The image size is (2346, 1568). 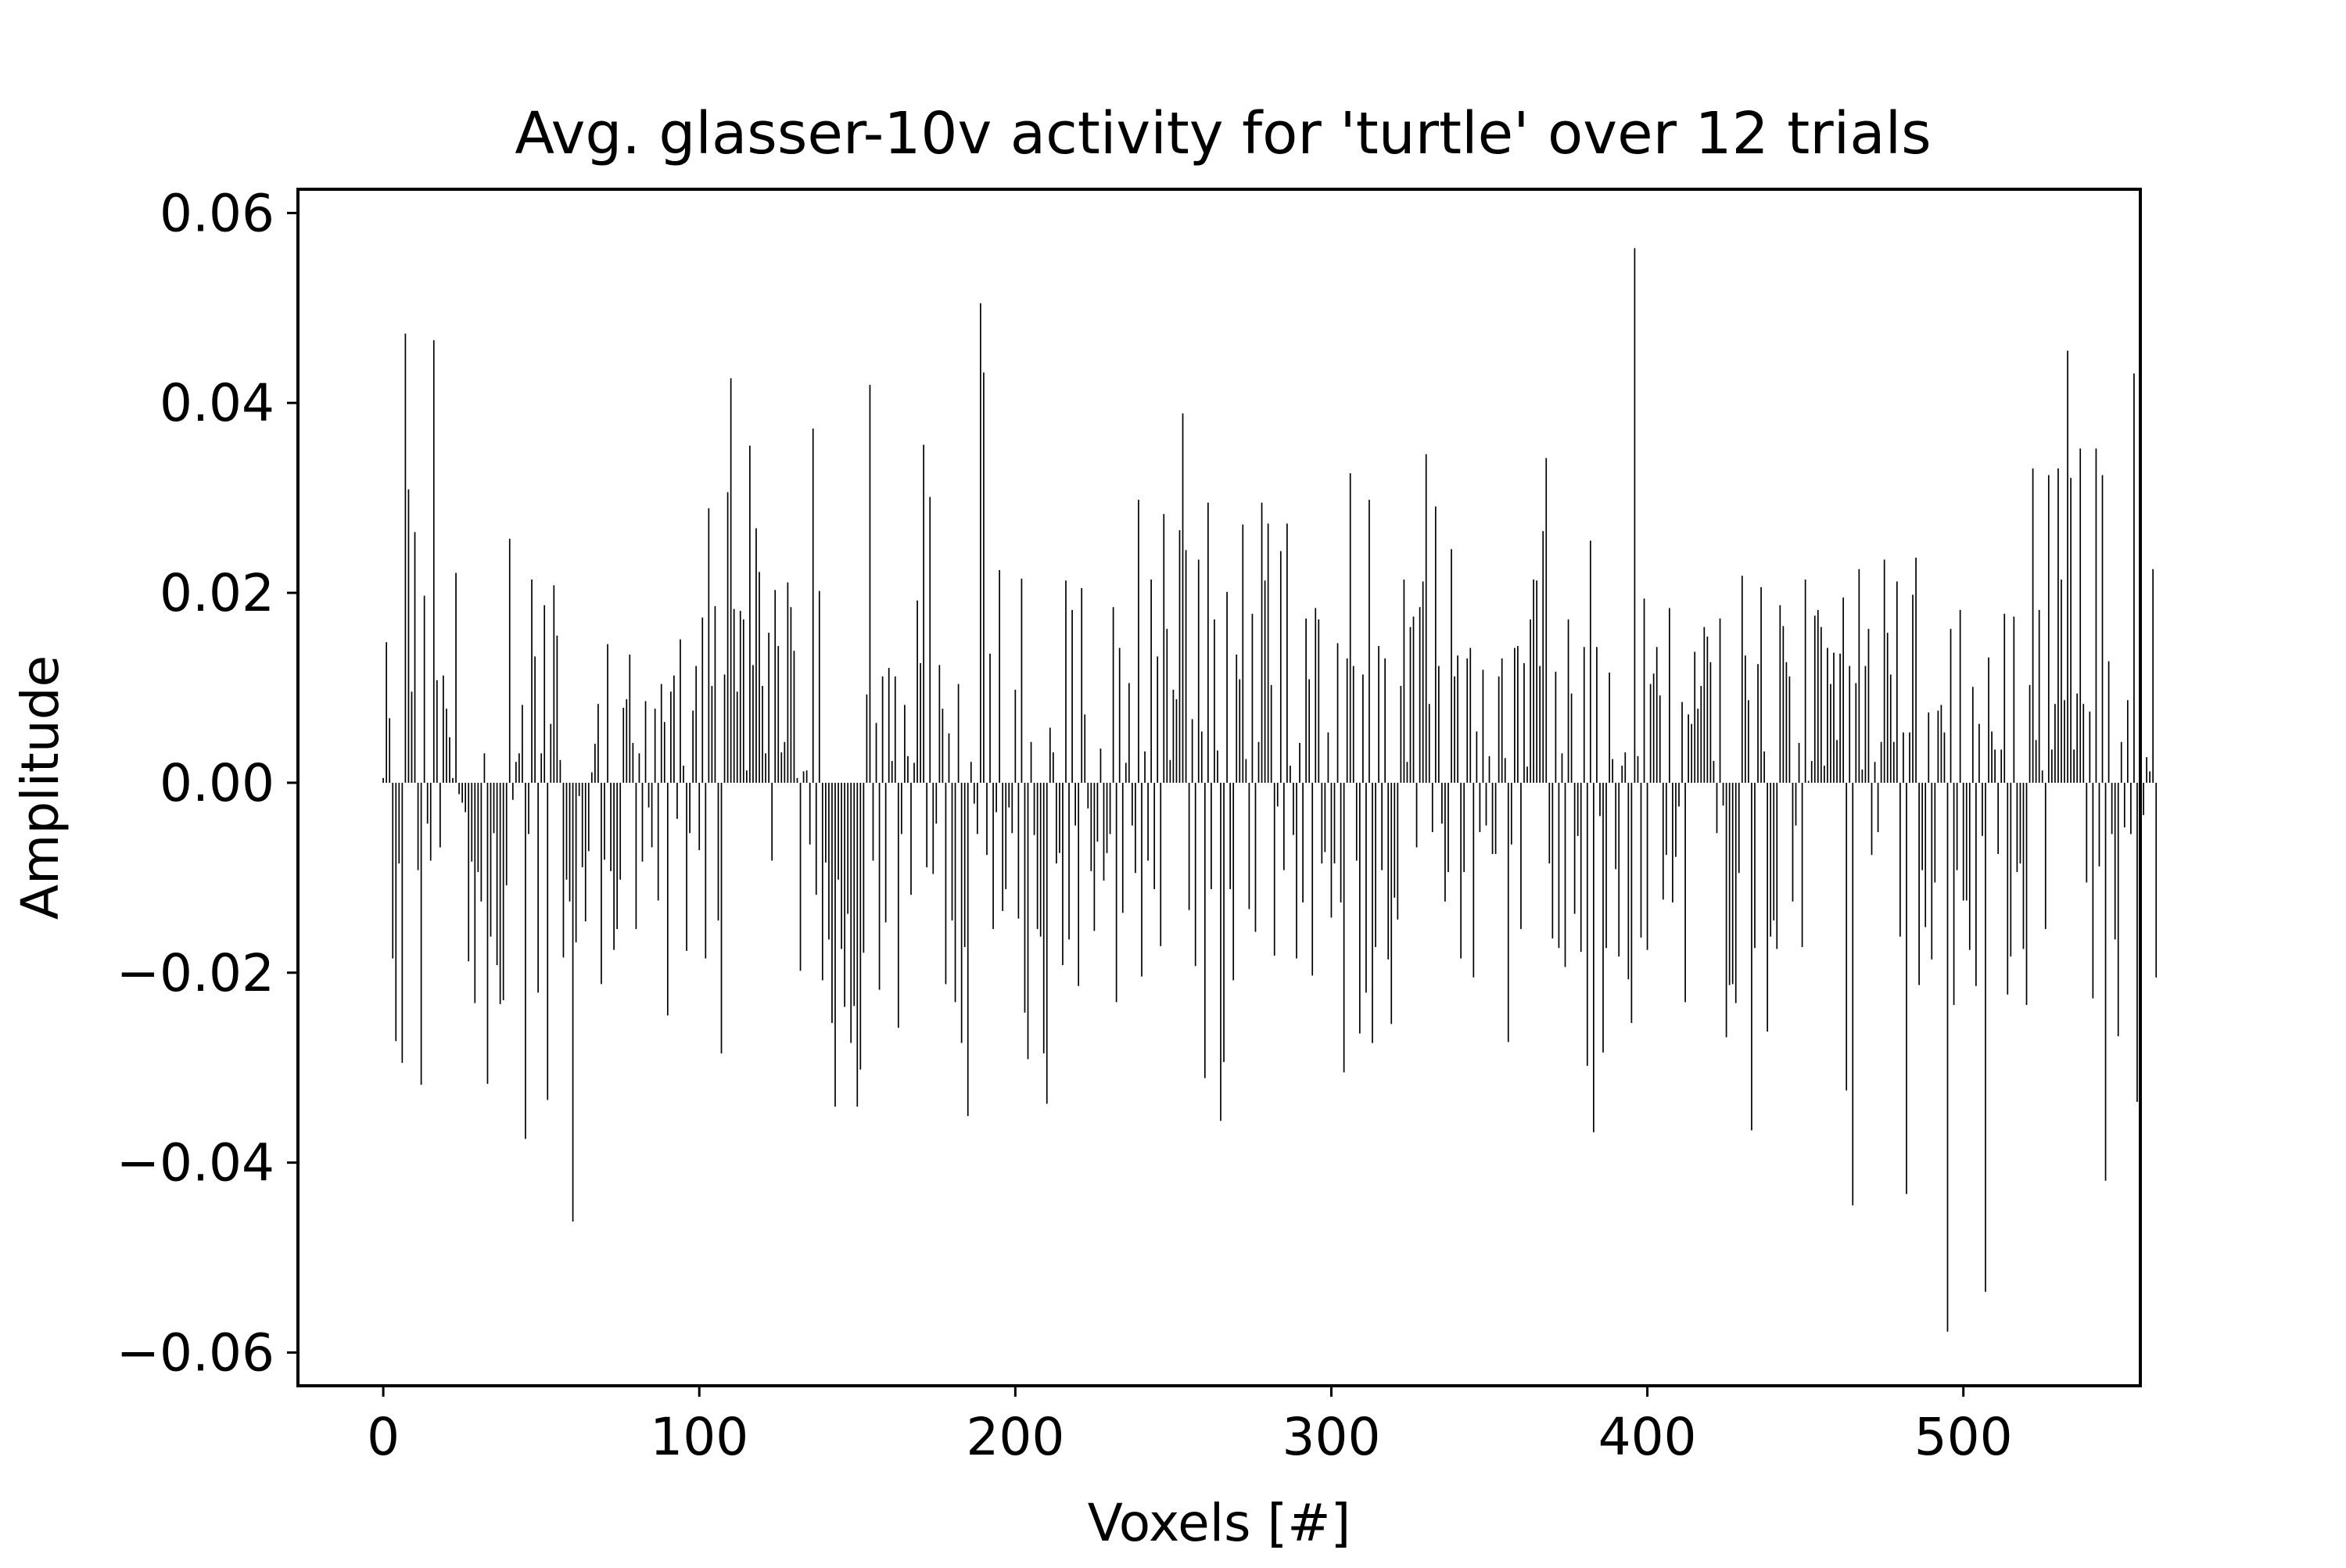 What do you see at coordinates (208, 783) in the screenshot?
I see `y-axis: 0.06 0.04 0.02 0.00 −0.02 −0.04 −0.06` at bounding box center [208, 783].